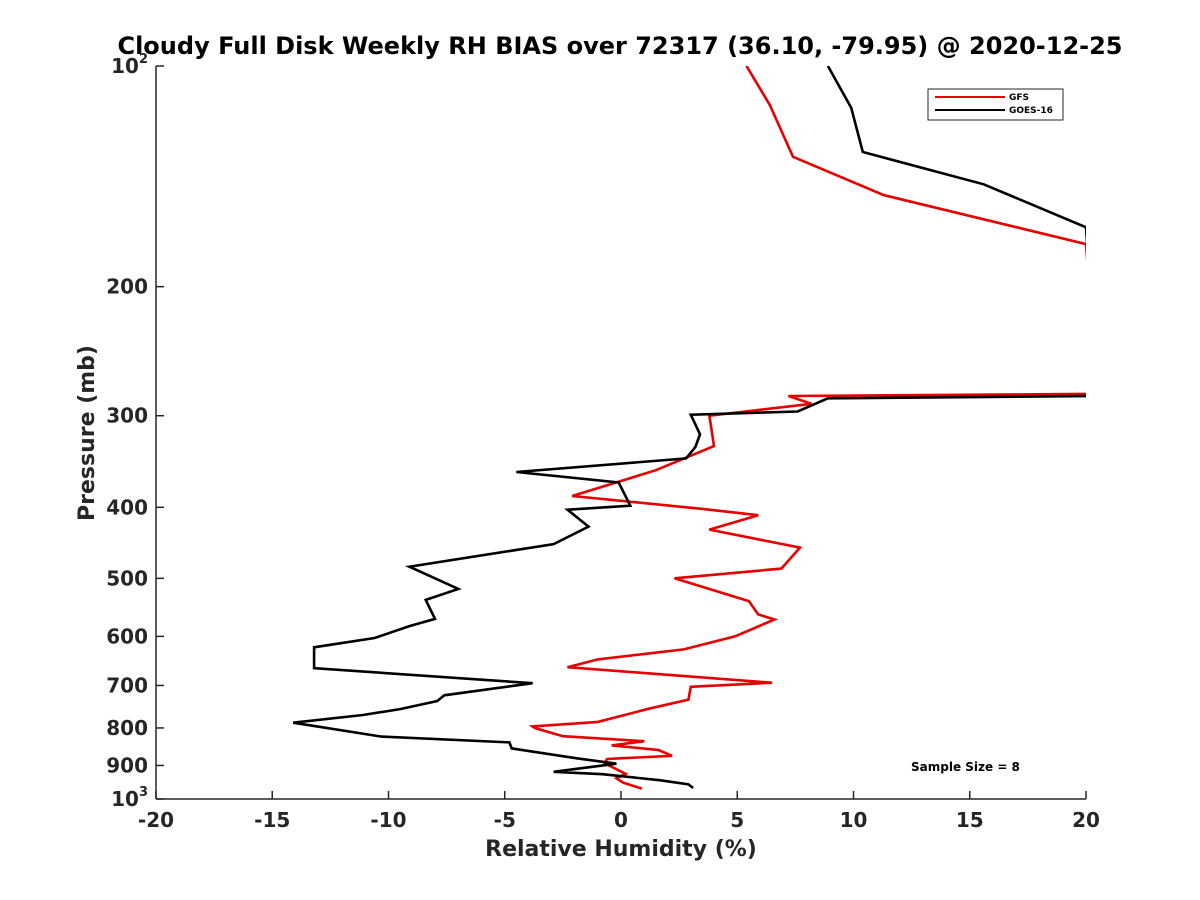 The height and width of the screenshot is (900, 1200). What do you see at coordinates (127, 685) in the screenshot?
I see `y-tick-label: 700` at bounding box center [127, 685].